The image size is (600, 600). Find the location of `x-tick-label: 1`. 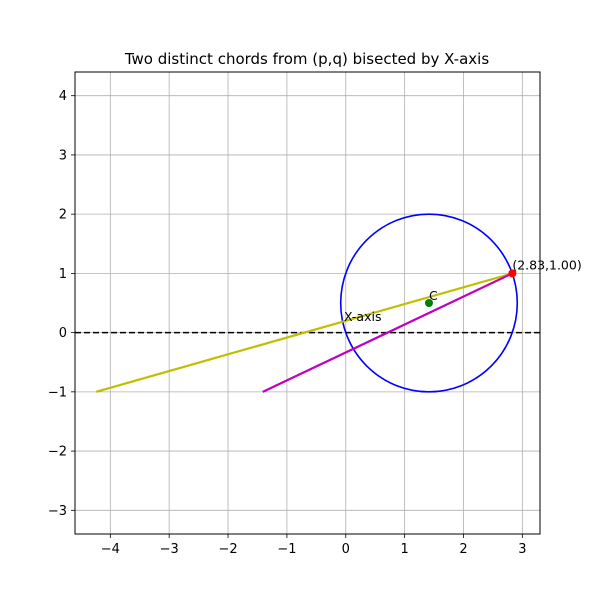

x-tick-label: 1 is located at coordinates (404, 549).